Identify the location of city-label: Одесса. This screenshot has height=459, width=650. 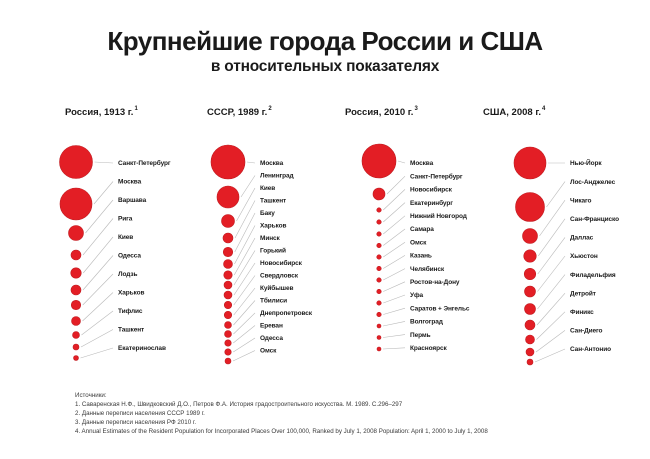
(271, 338).